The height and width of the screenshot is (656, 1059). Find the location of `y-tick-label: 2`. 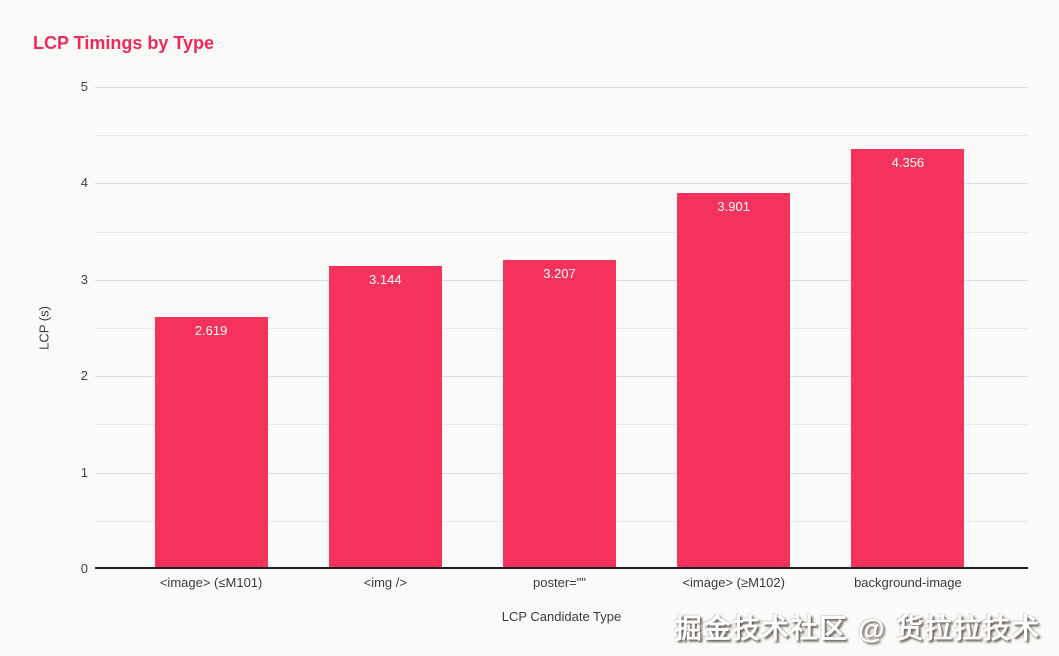

y-tick-label: 2 is located at coordinates (84, 376).